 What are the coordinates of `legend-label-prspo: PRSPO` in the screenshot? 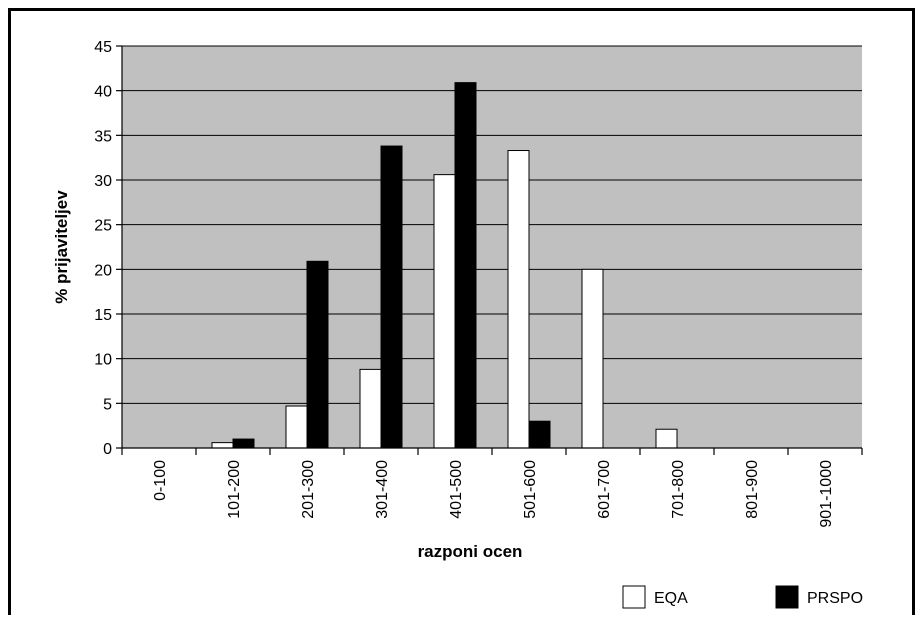 It's located at (835, 598).